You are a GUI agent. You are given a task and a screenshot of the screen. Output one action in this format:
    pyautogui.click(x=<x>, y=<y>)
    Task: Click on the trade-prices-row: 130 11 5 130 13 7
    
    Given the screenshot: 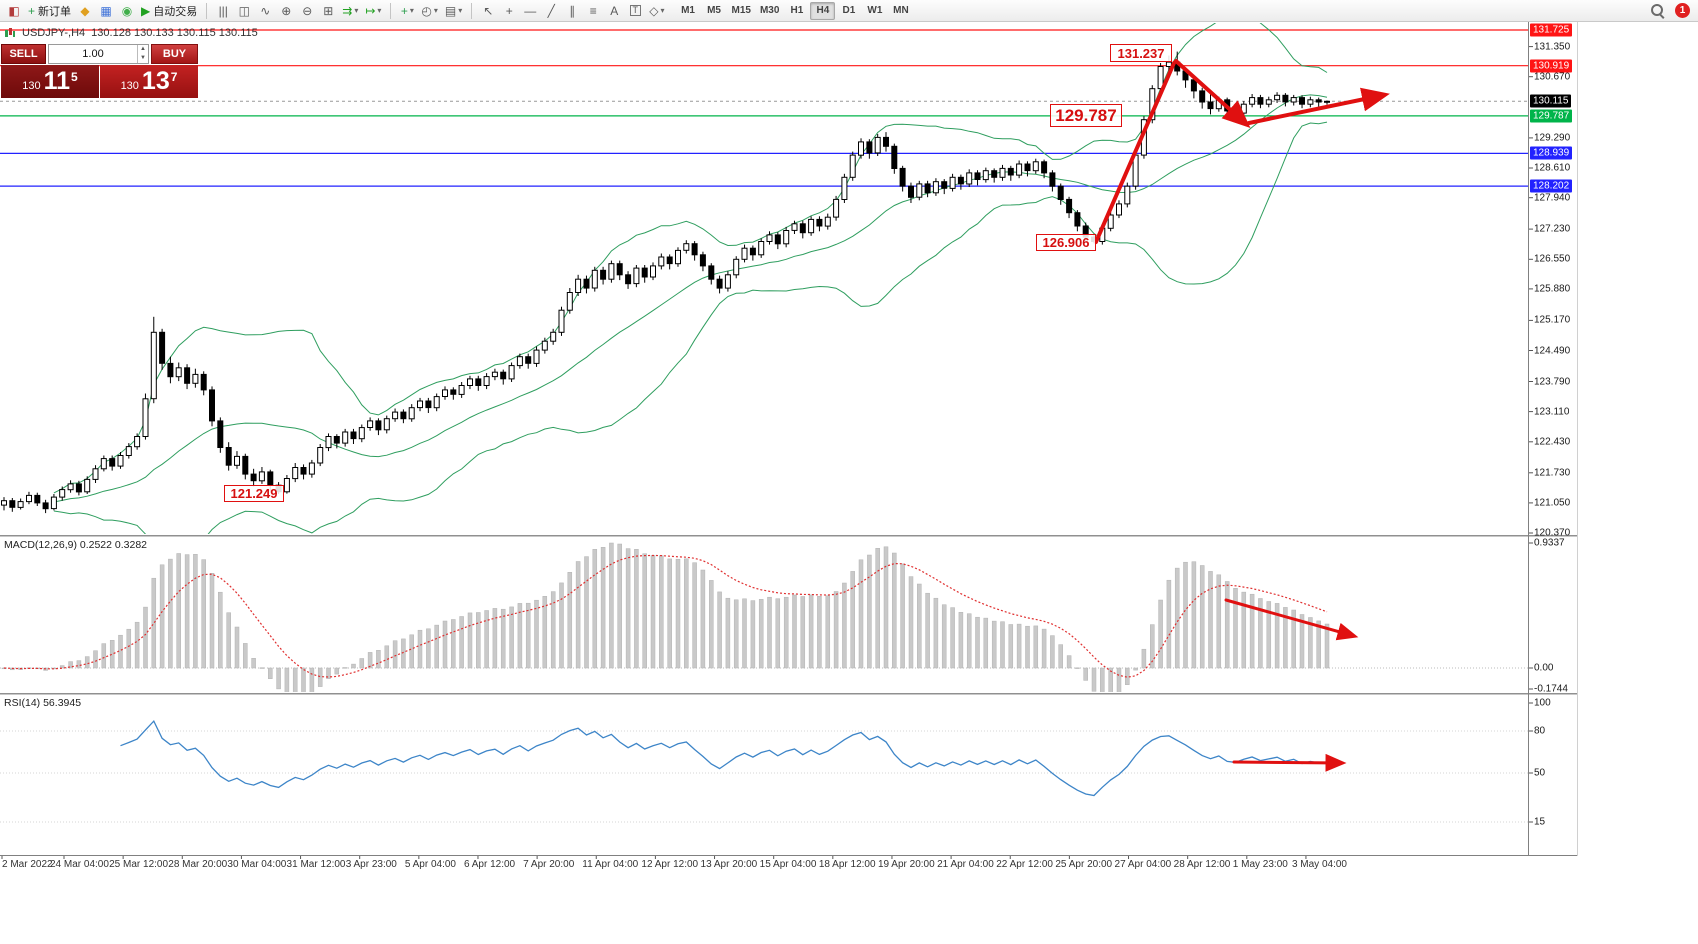 What is the action you would take?
    pyautogui.click(x=99, y=81)
    